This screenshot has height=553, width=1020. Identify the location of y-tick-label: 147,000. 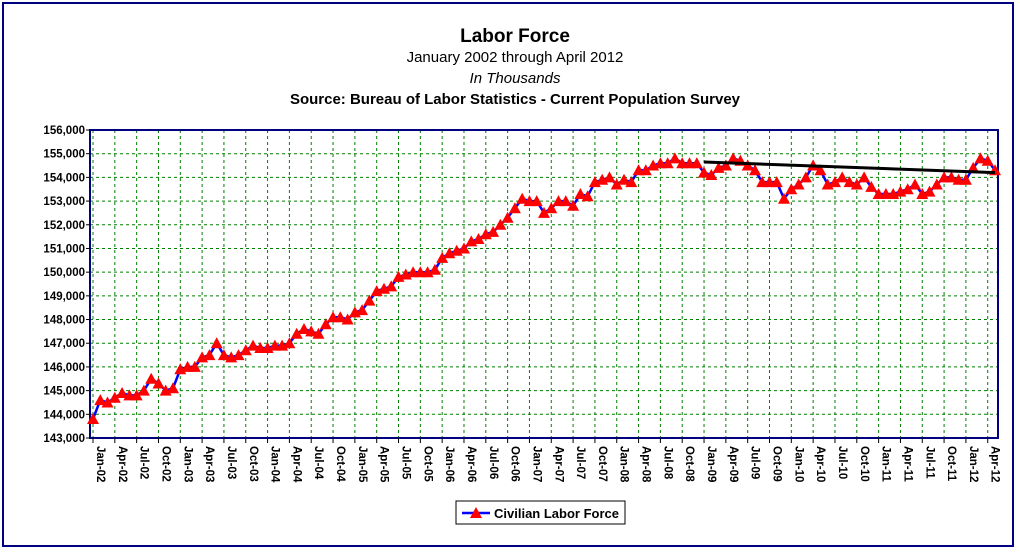
(64, 344).